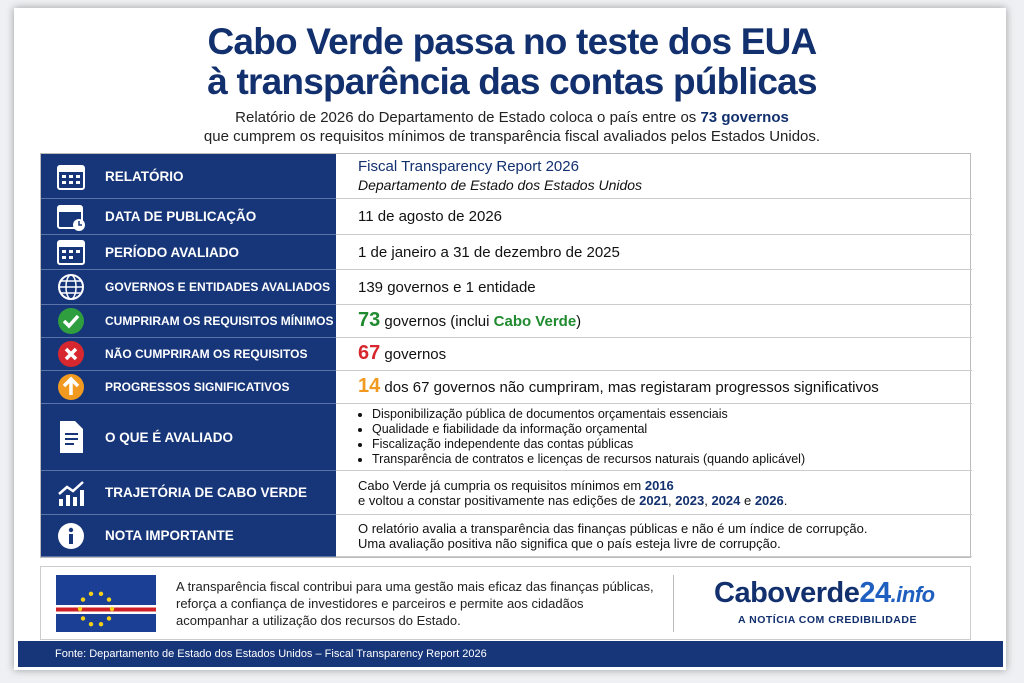 This screenshot has height=683, width=1024. What do you see at coordinates (188, 176) in the screenshot?
I see `row-label: RELATÓRIO` at bounding box center [188, 176].